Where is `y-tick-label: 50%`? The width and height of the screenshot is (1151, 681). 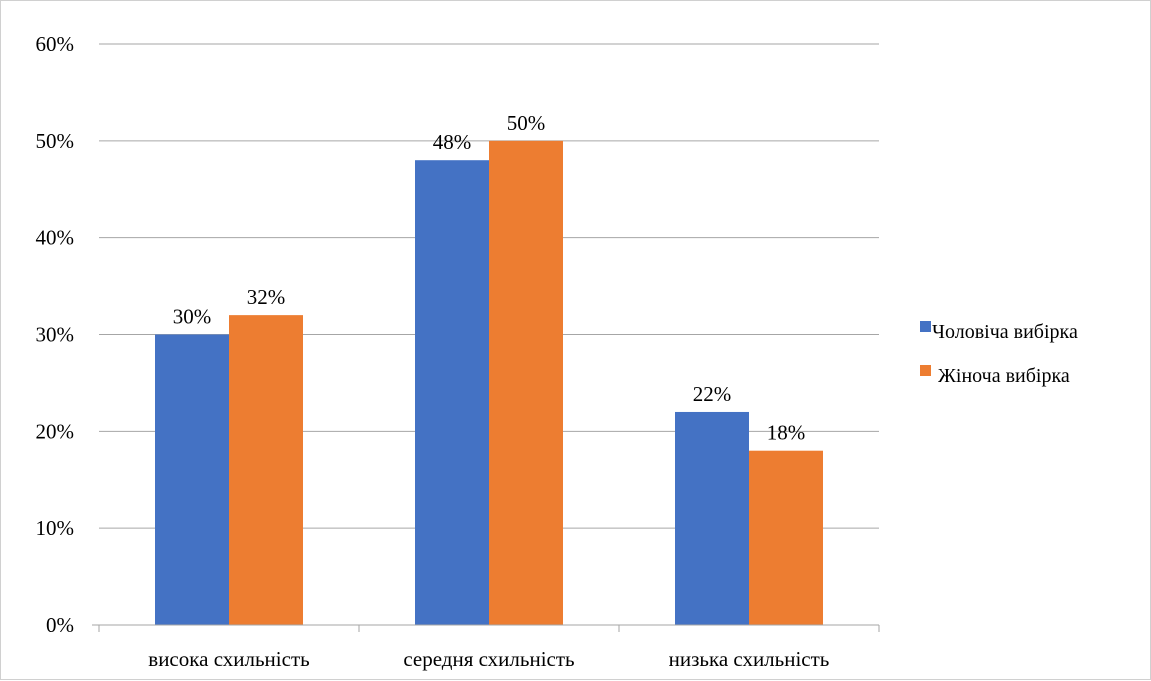 y-tick-label: 50% is located at coordinates (55, 141).